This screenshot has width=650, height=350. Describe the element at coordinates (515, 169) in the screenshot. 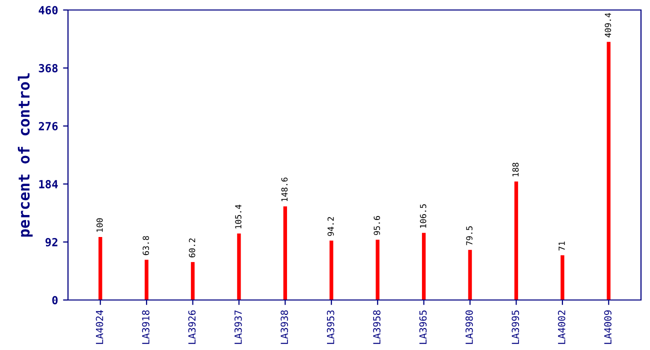

I see `data-label: 188` at that location.